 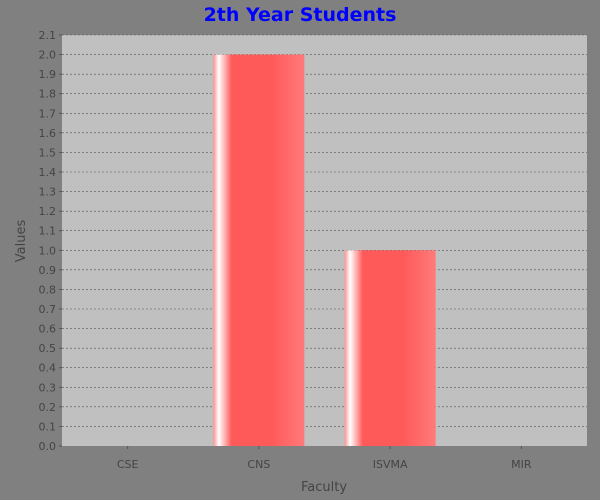 What do you see at coordinates (48, 250) in the screenshot?
I see `y-tick-label: 1.0` at bounding box center [48, 250].